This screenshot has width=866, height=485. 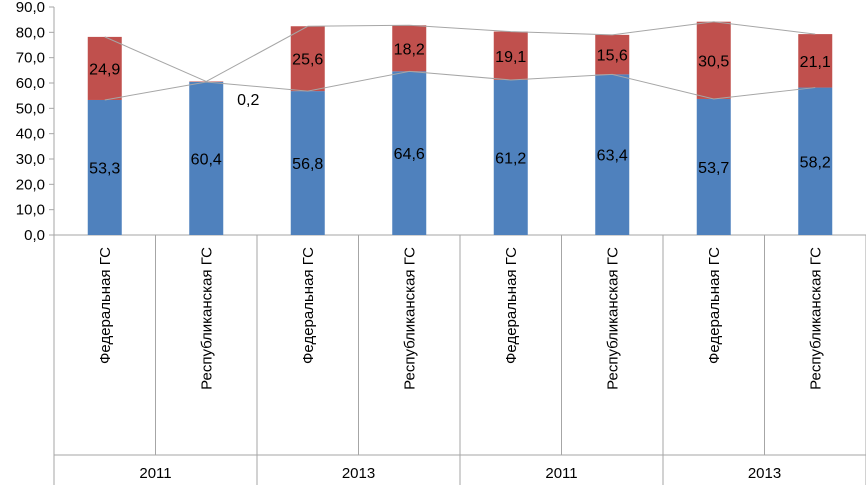 What do you see at coordinates (30, 108) in the screenshot?
I see `y-tick-label: 50,0` at bounding box center [30, 108].